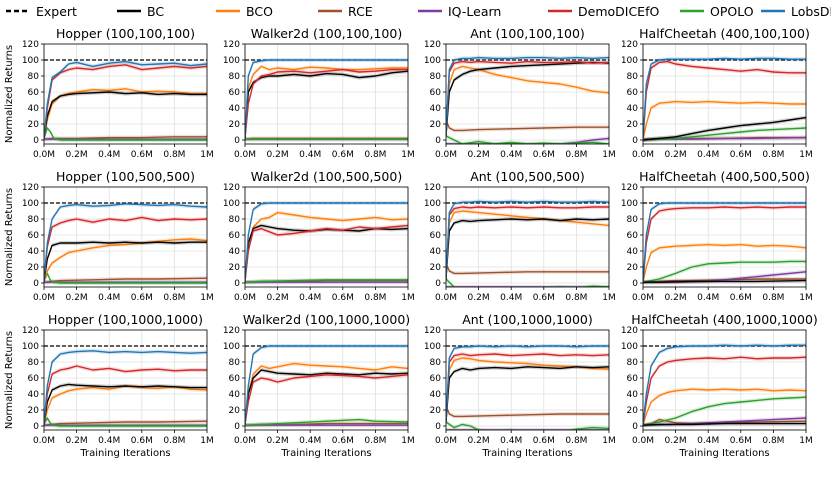  What do you see at coordinates (724, 33) in the screenshot?
I see `subplot-title: HalfCheetah (400,100,100)` at bounding box center [724, 33].